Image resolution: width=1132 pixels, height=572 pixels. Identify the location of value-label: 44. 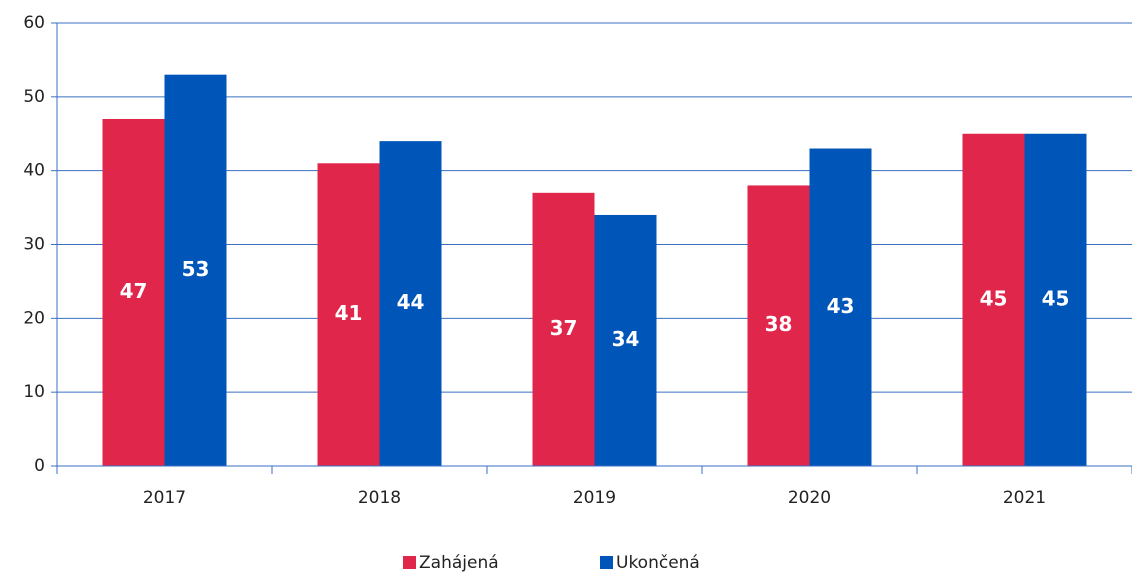
(411, 302).